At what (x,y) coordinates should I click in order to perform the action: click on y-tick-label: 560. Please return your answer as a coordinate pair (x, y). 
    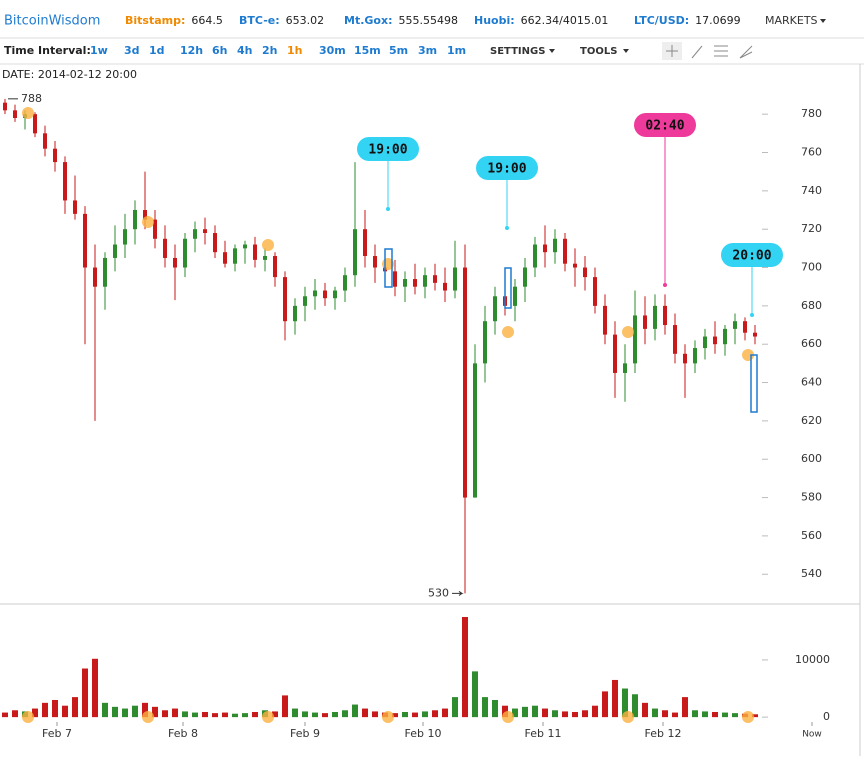
    Looking at the image, I should click on (811, 535).